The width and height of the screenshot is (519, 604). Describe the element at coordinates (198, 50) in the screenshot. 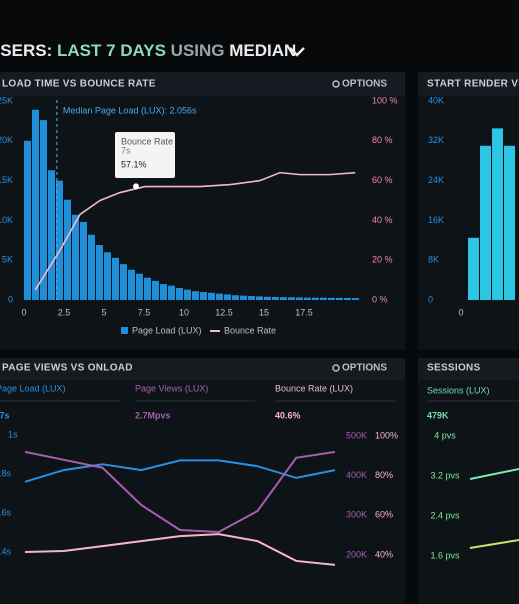

I see `title-part: USING` at that location.